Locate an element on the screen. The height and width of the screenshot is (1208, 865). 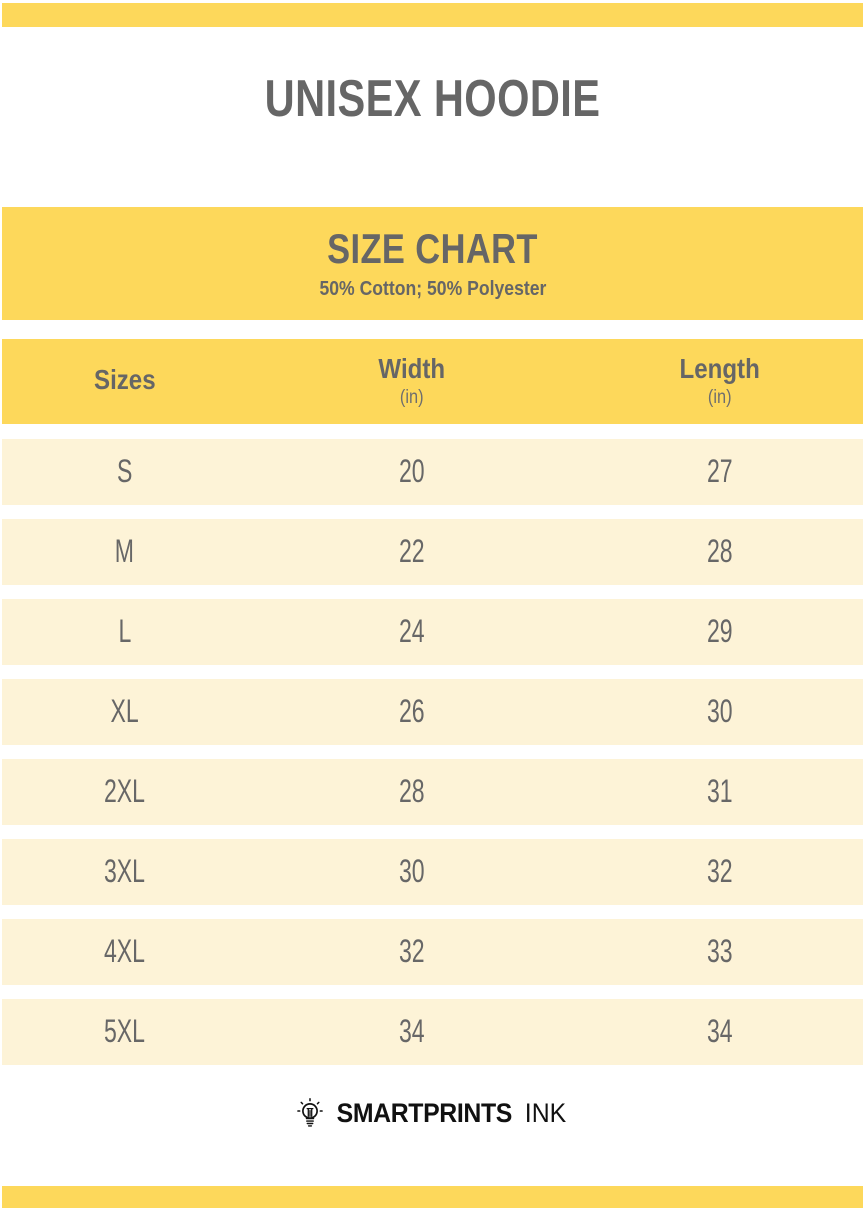
brand-logo: SMARTPRINTS INK is located at coordinates (432, 1113).